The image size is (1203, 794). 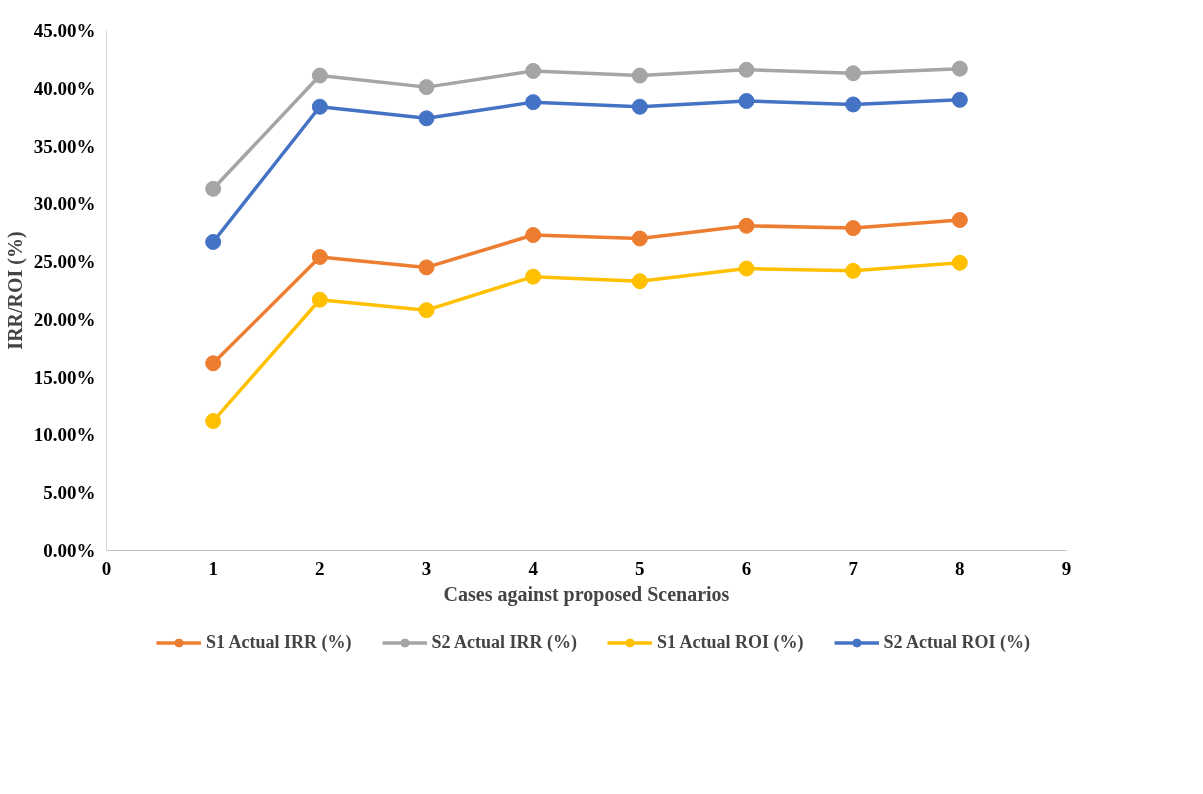 I want to click on x-tick-label: 6, so click(x=746, y=568).